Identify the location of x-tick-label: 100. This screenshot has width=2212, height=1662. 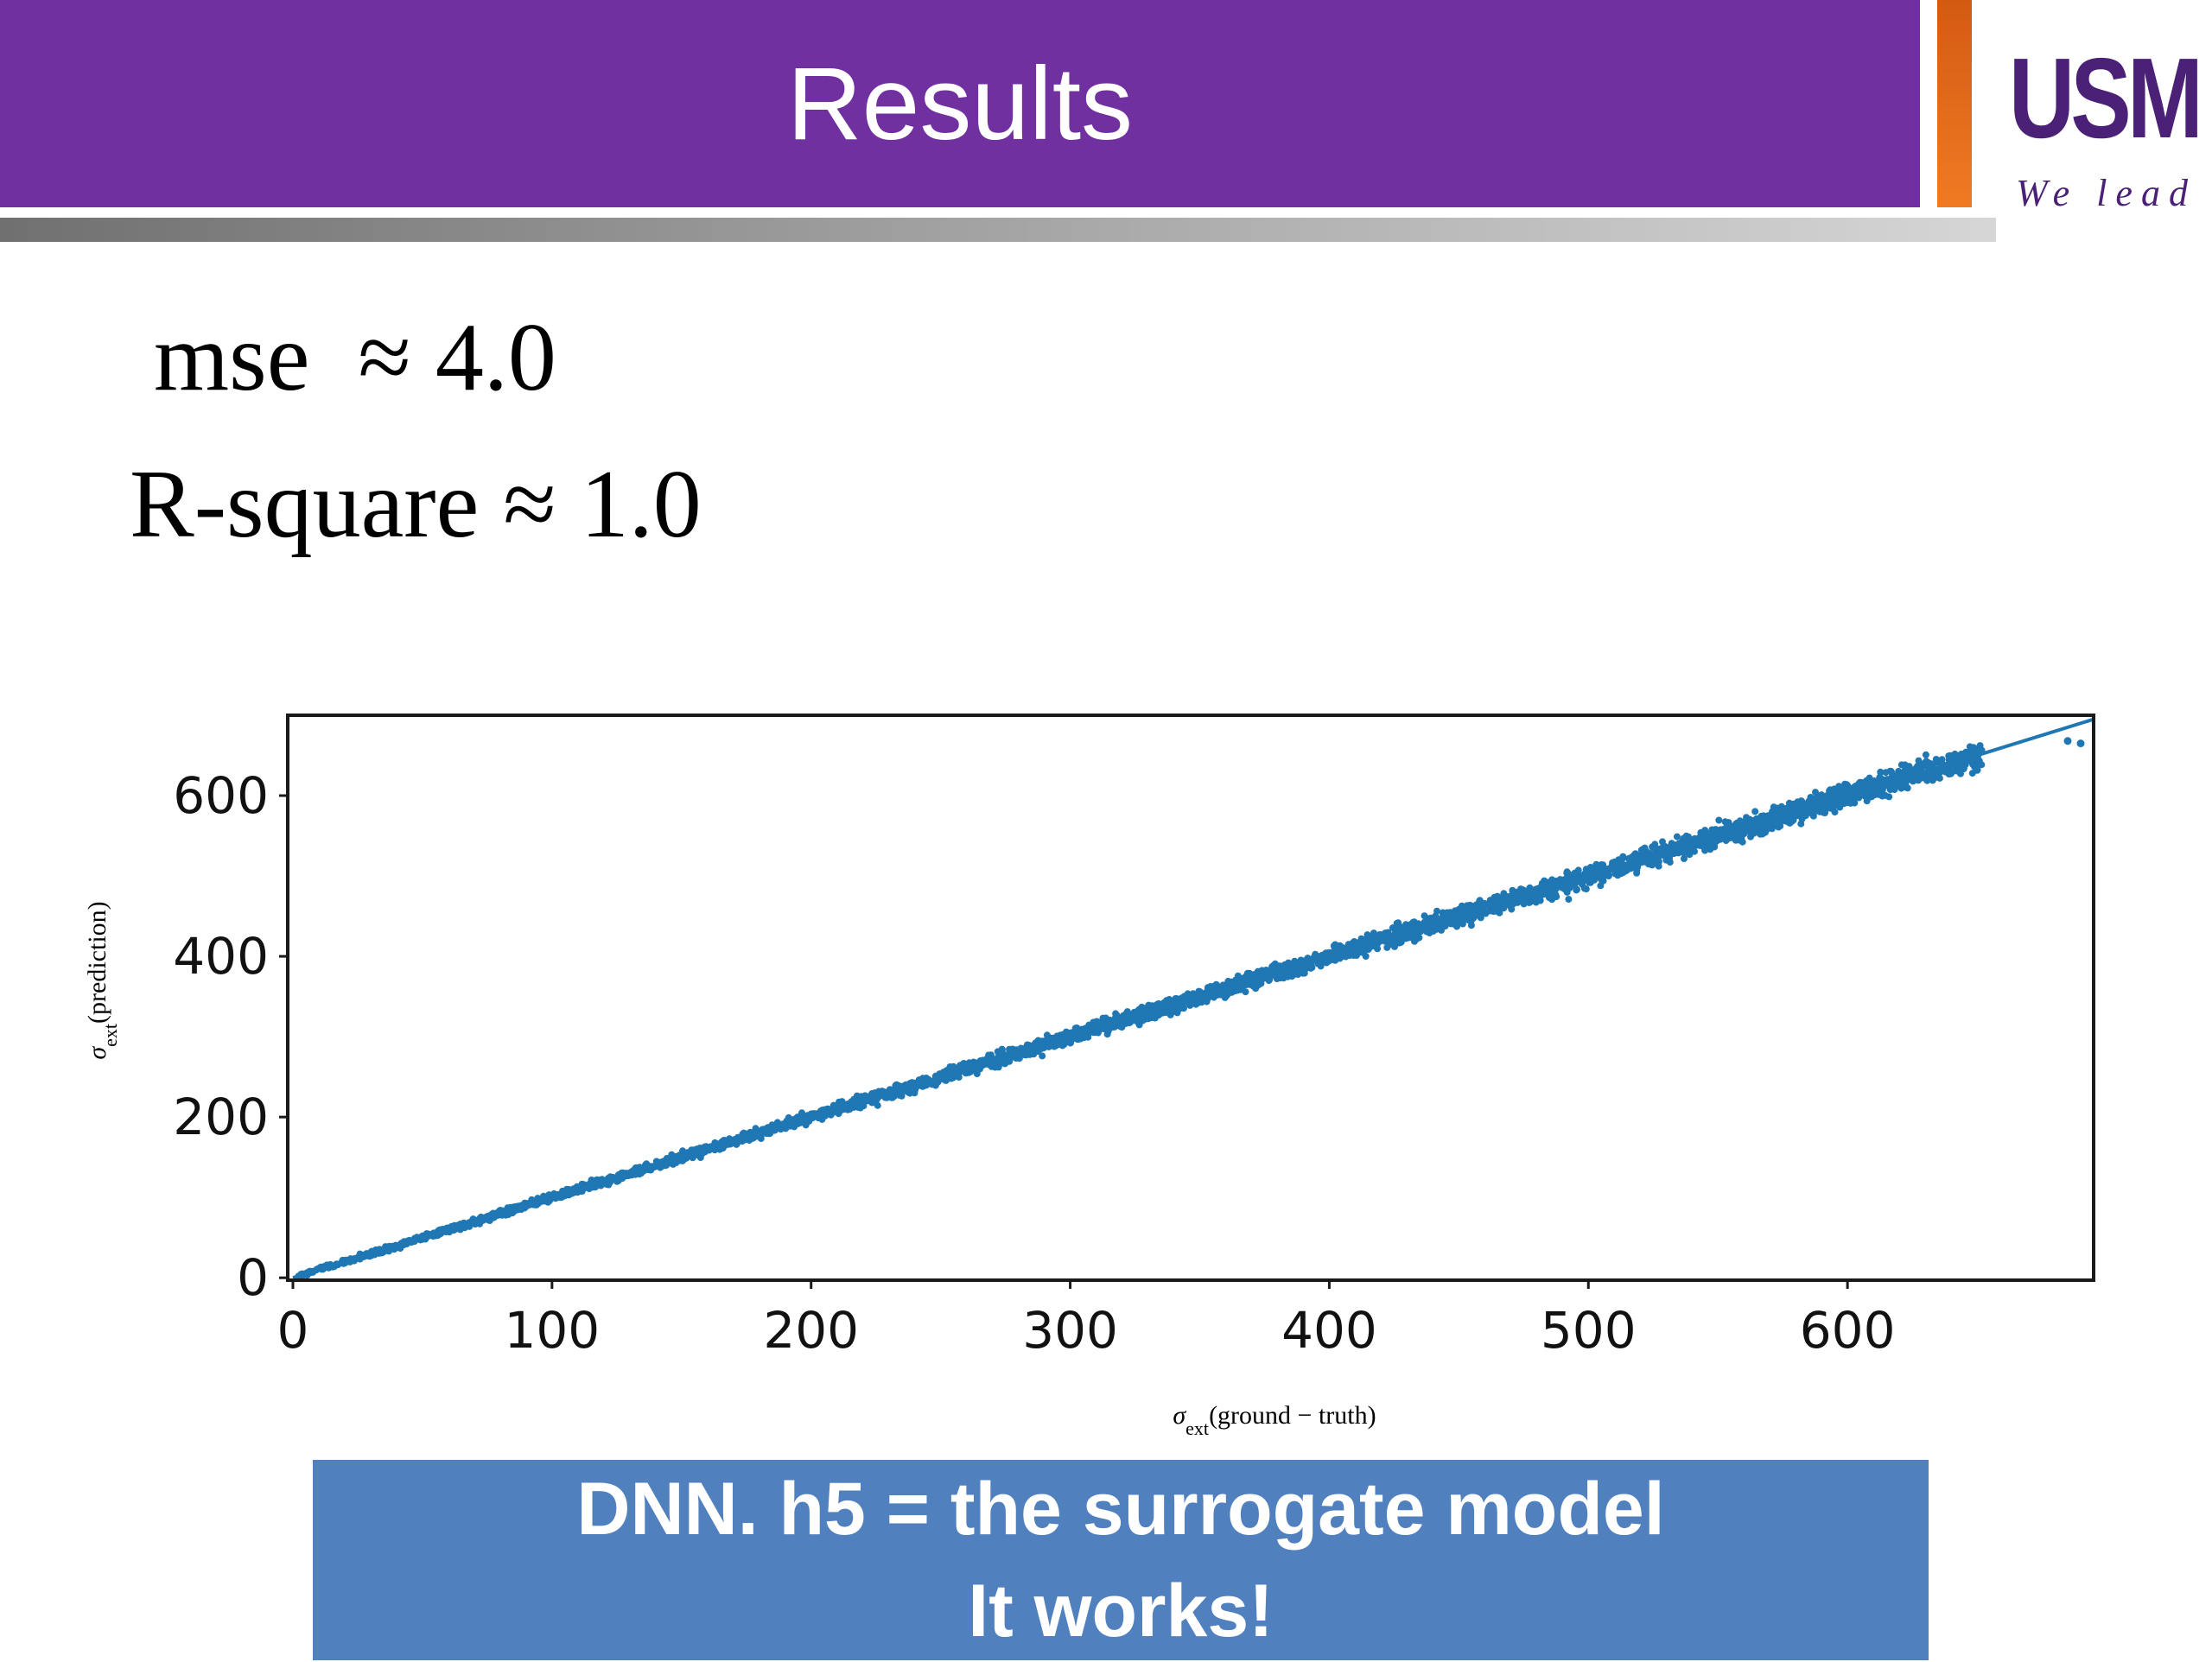
(552, 1330).